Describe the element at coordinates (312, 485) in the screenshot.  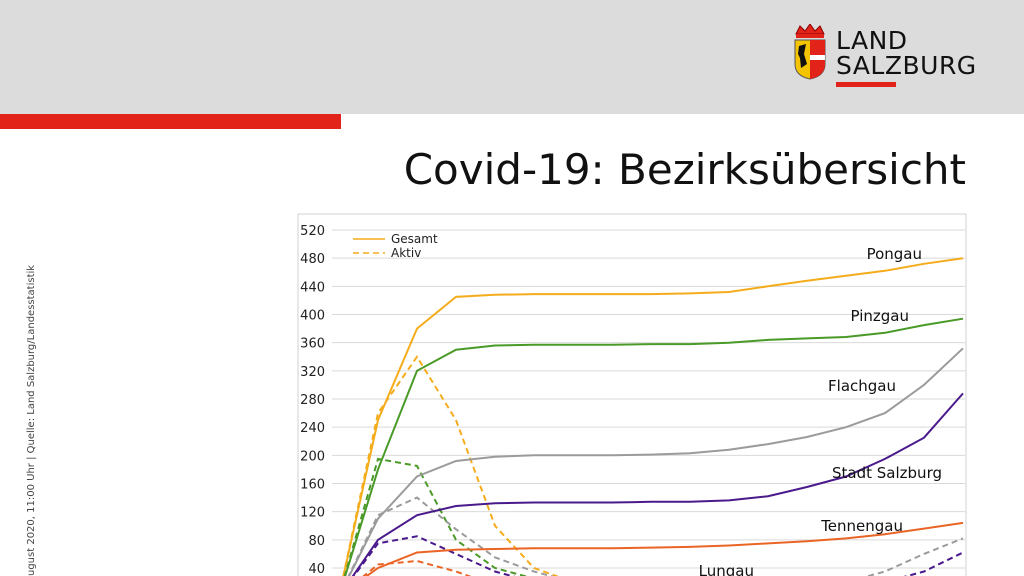
I see `y-tick-label: 160` at that location.